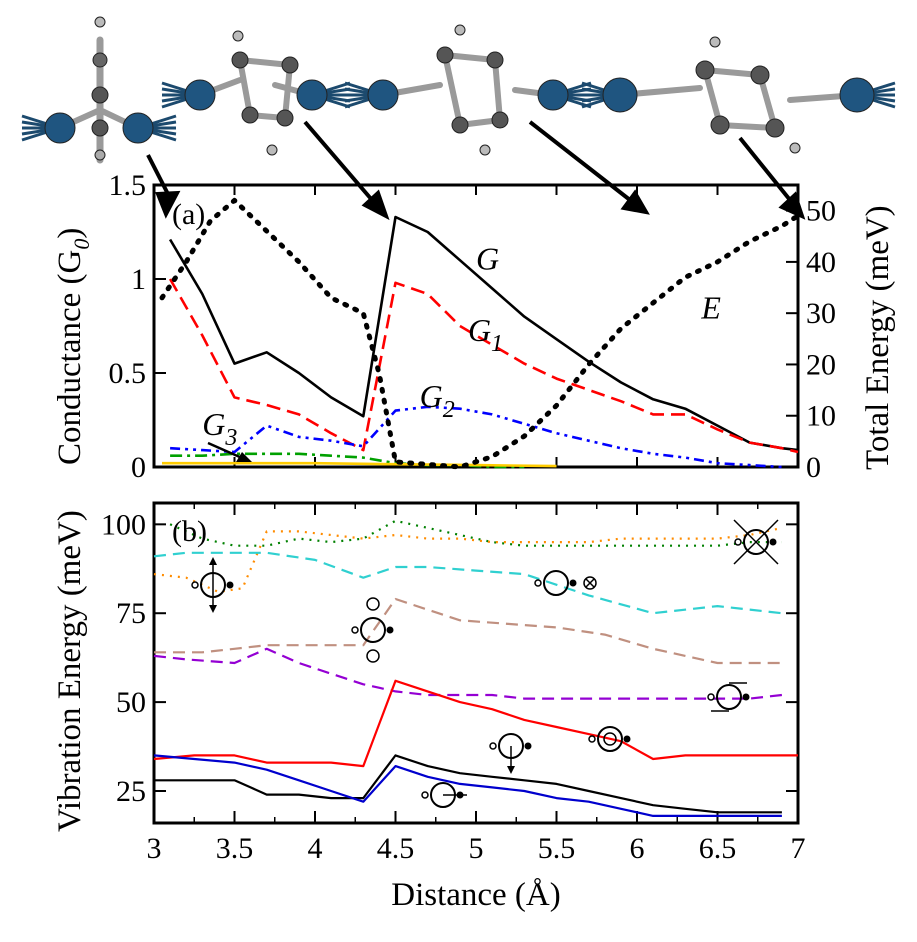 This screenshot has width=917, height=942. Describe the element at coordinates (476, 848) in the screenshot. I see `b-xtick-label: 5` at that location.